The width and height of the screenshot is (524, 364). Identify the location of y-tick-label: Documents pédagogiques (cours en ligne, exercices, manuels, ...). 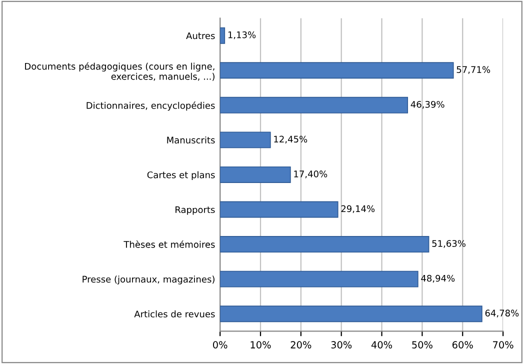
(119, 71).